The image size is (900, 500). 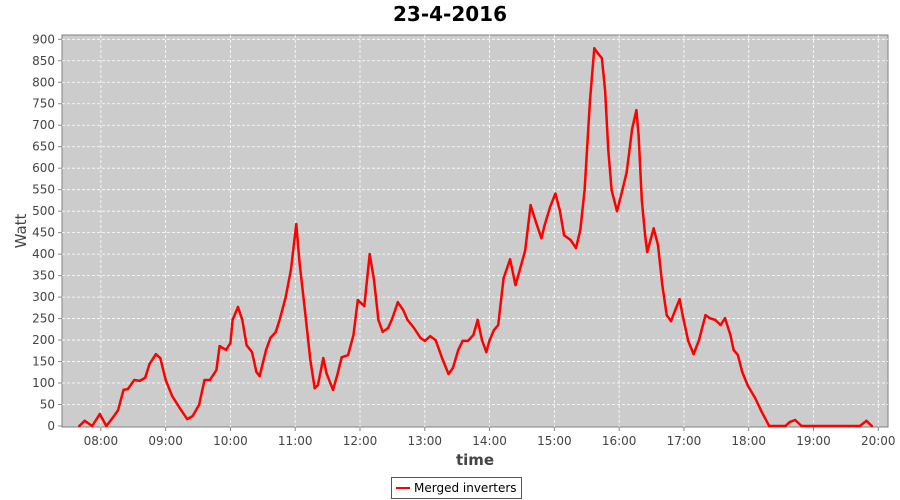 What do you see at coordinates (51, 426) in the screenshot?
I see `y-tick-label: 0` at bounding box center [51, 426].